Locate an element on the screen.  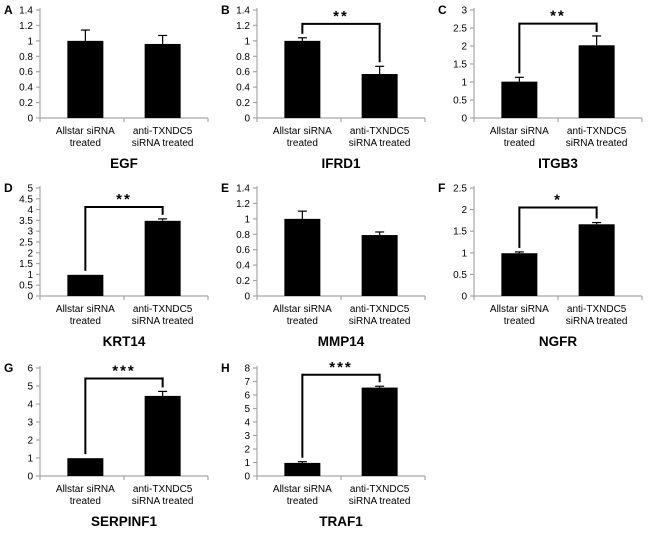
y-tick-label: 7 is located at coordinates (247, 382).